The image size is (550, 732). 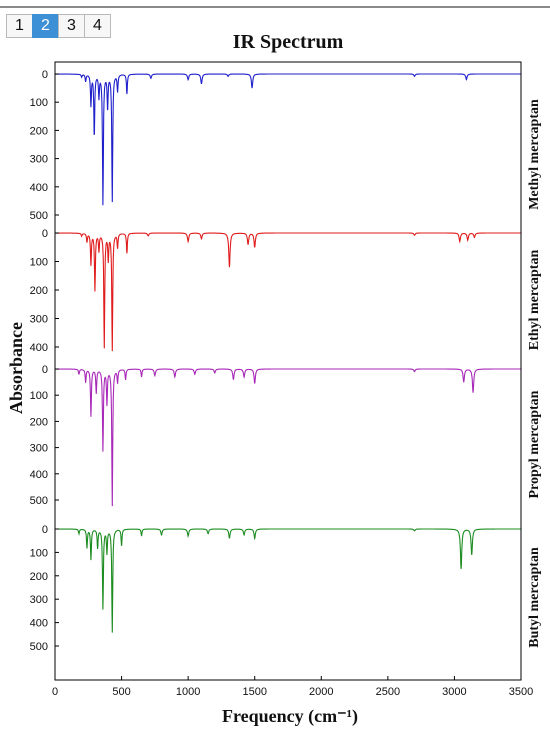 I want to click on page-tabs: 1 2 3 4, so click(x=58, y=26).